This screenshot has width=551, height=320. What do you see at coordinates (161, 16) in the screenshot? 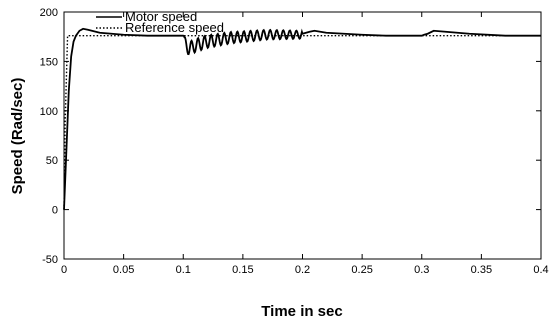
I see `legend-label: Motor speed` at bounding box center [161, 16].